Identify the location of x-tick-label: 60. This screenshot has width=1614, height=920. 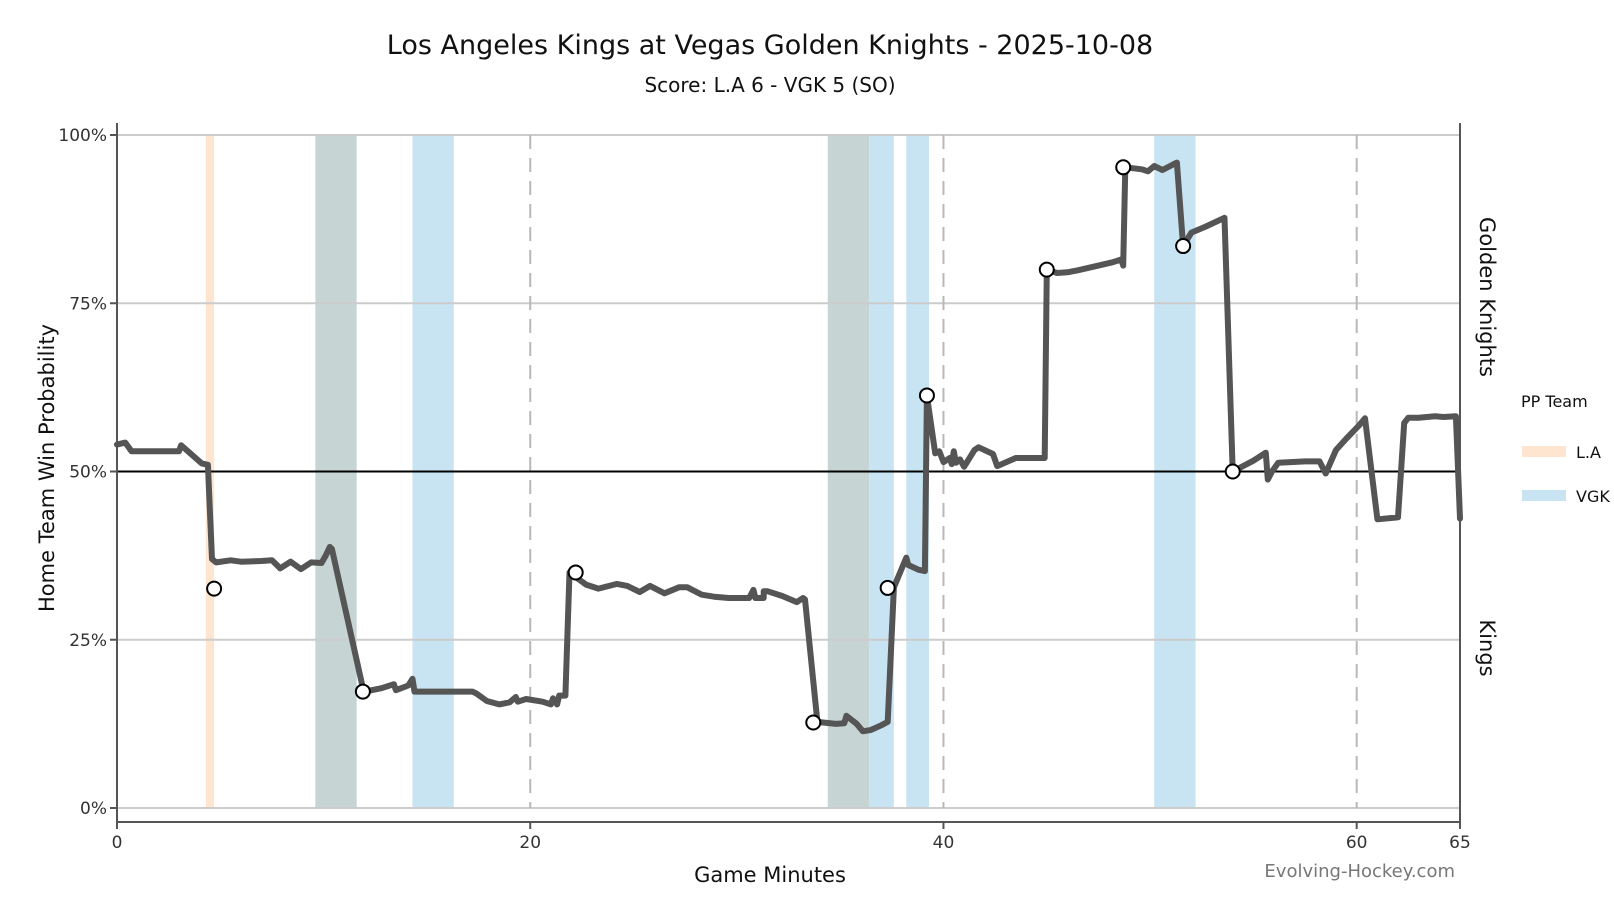
(1357, 843).